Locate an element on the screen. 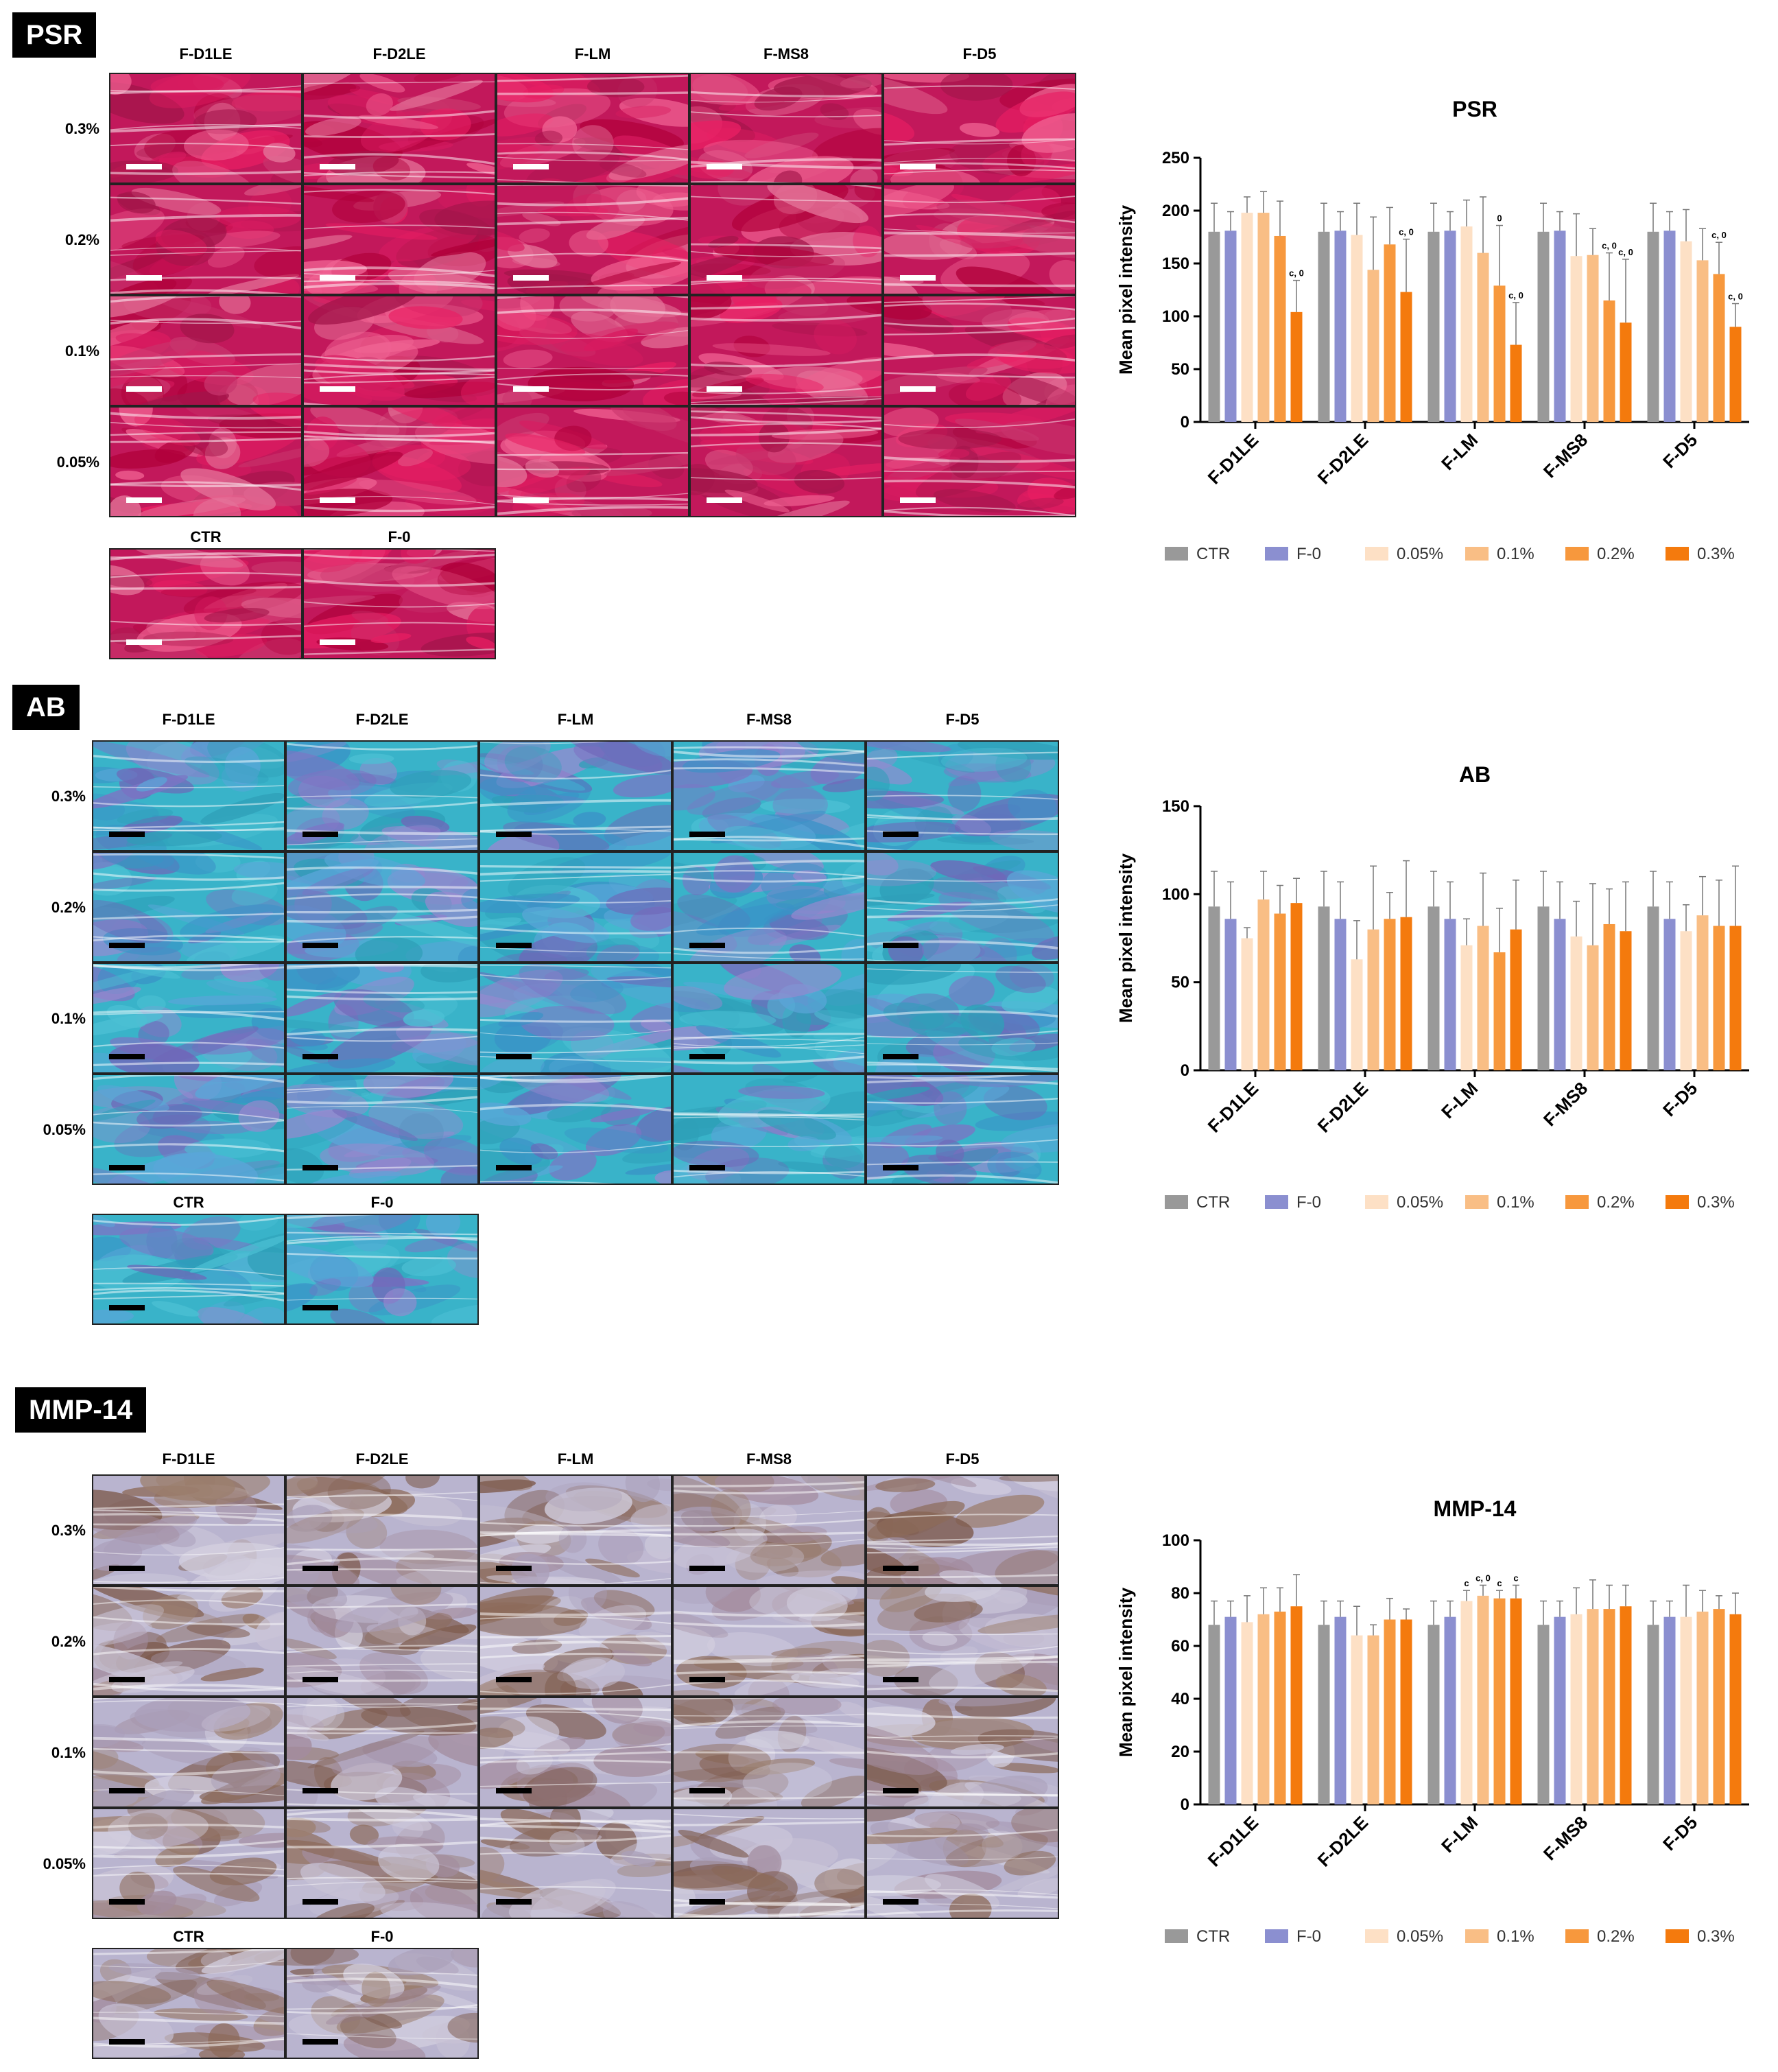 This screenshot has height=2072, width=1778. x-tick-label: F-D5 is located at coordinates (1680, 1833).